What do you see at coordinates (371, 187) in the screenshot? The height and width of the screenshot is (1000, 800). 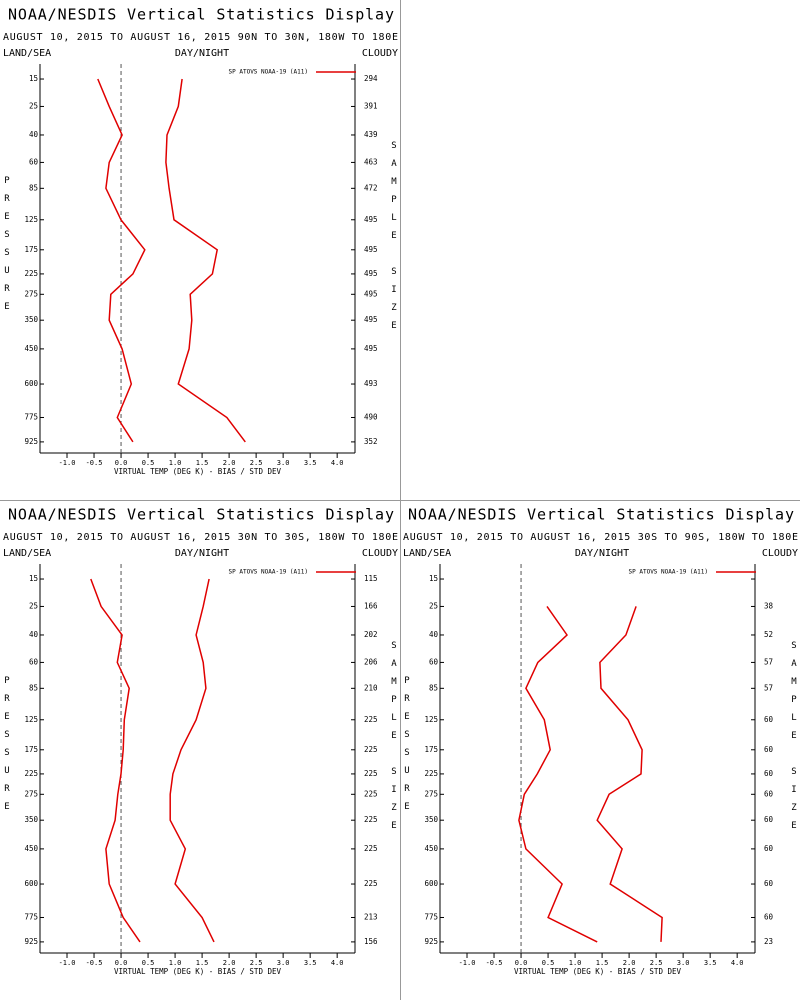 I see `sample-size-label: 472` at bounding box center [371, 187].